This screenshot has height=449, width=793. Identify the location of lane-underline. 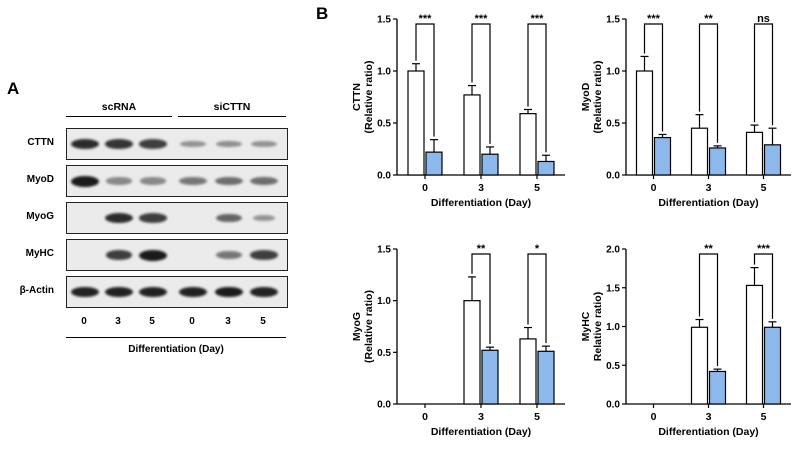
(176, 338).